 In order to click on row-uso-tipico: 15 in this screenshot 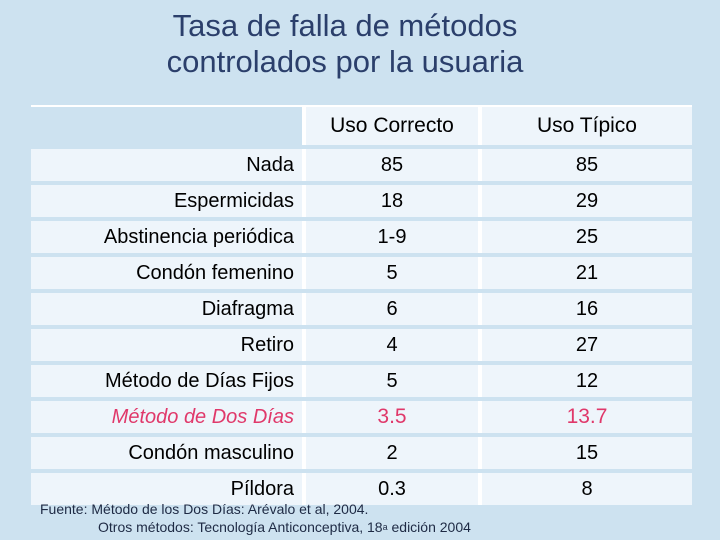, I will do `click(585, 453)`.